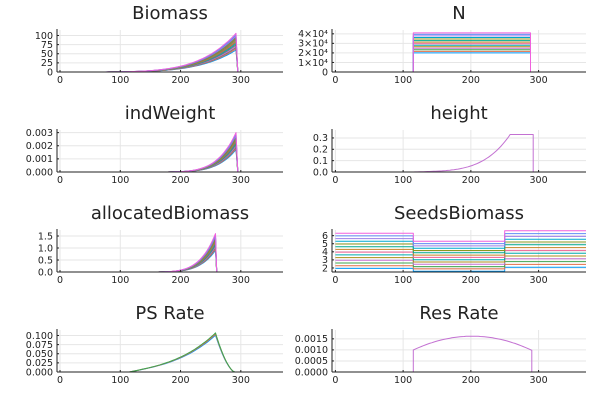  I want to click on y-tick-label: 0.0005, so click(311, 361).